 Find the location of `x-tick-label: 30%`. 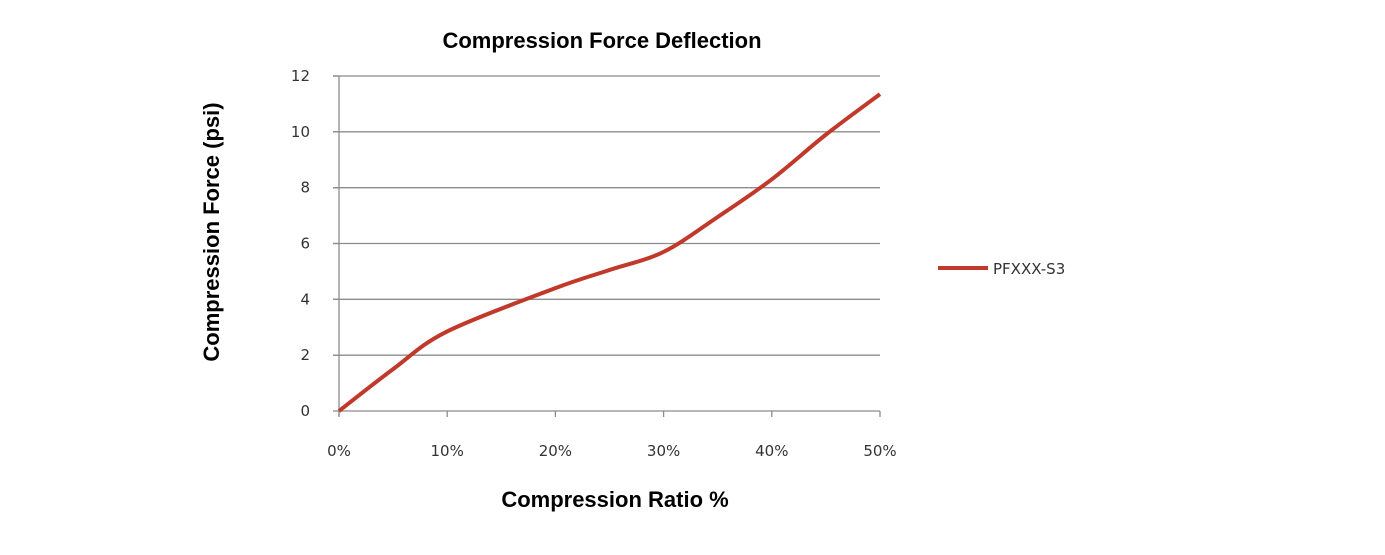

x-tick-label: 30% is located at coordinates (663, 451).